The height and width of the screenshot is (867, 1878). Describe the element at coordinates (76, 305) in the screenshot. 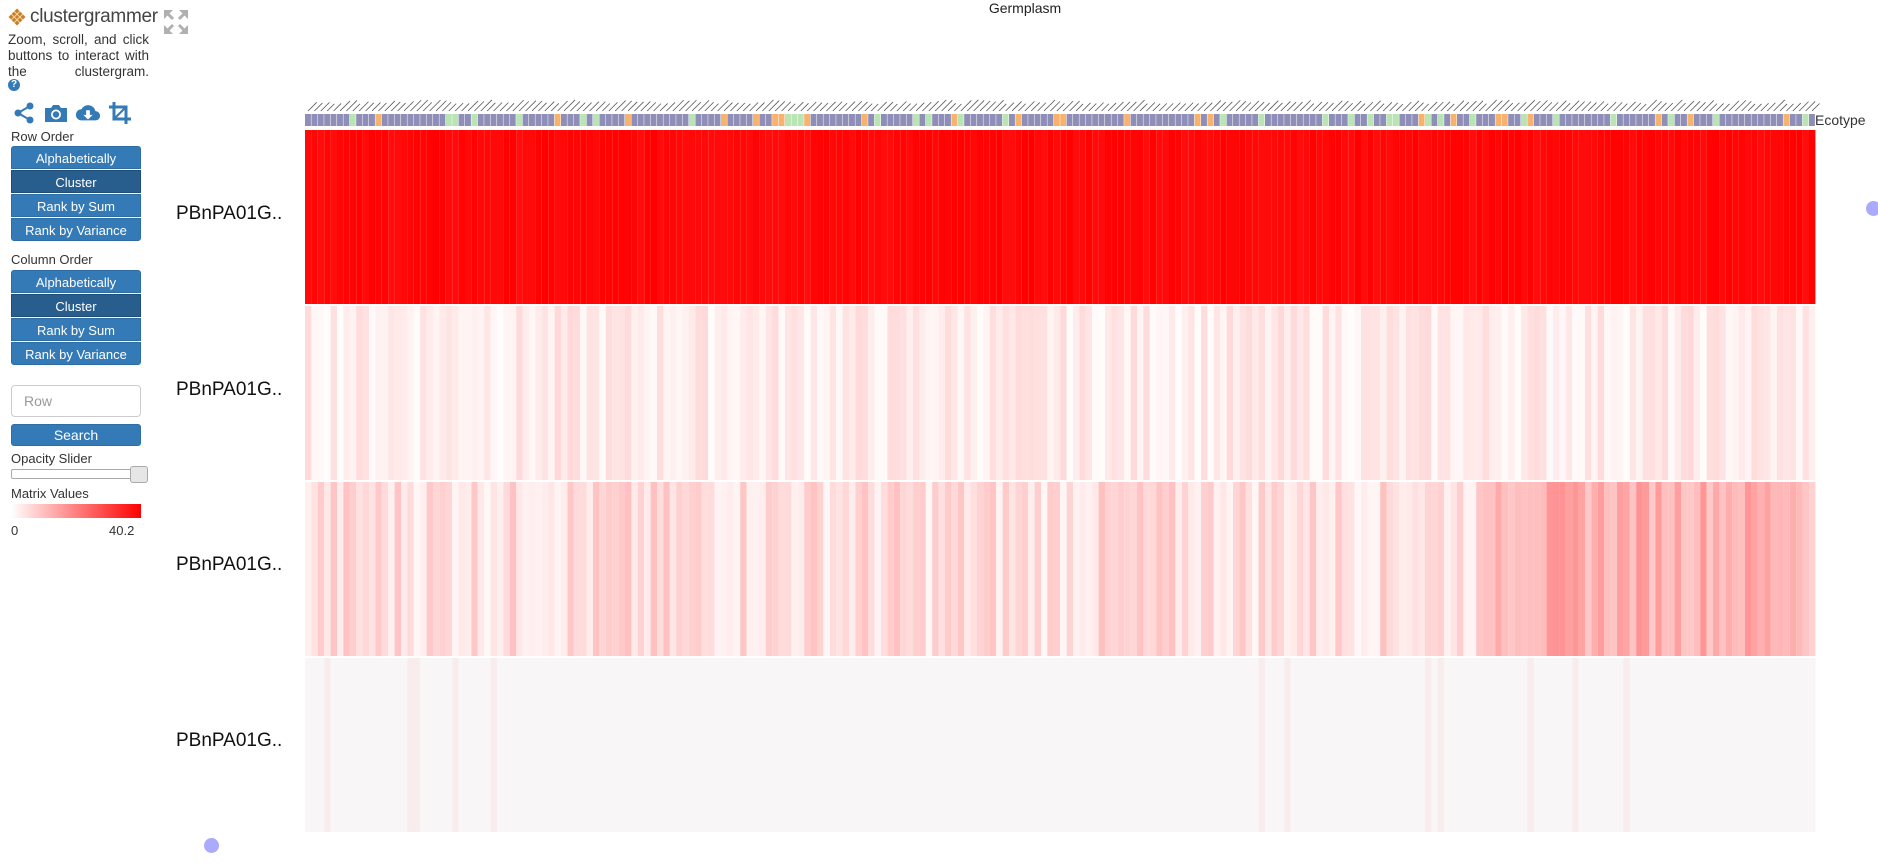

I see `column-order-cluster-button: Cluster` at that location.